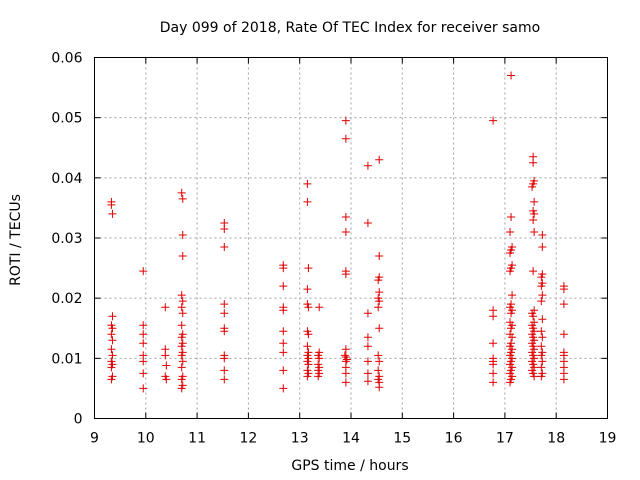 This screenshot has width=640, height=480. Describe the element at coordinates (94, 439) in the screenshot. I see `x-tick-label: 9` at that location.